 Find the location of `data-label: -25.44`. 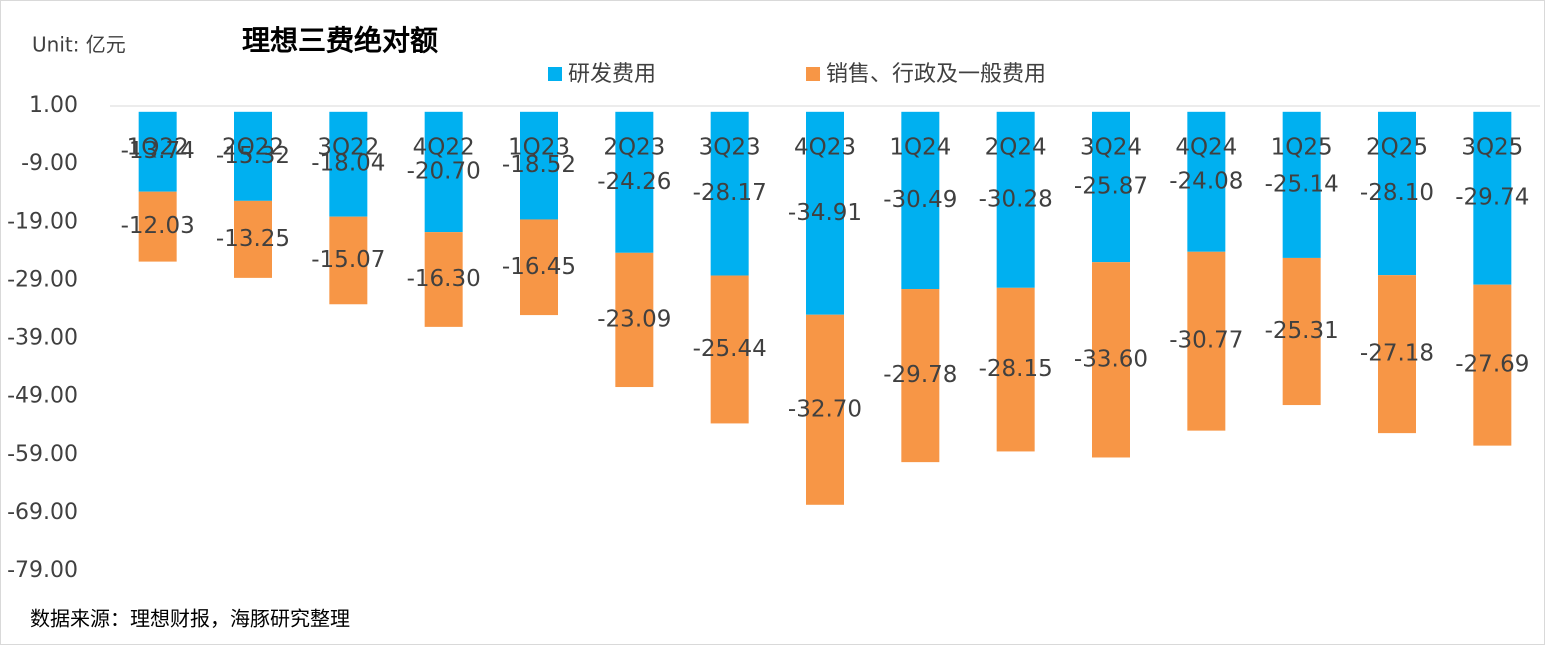

data-label: -25.44 is located at coordinates (730, 349).